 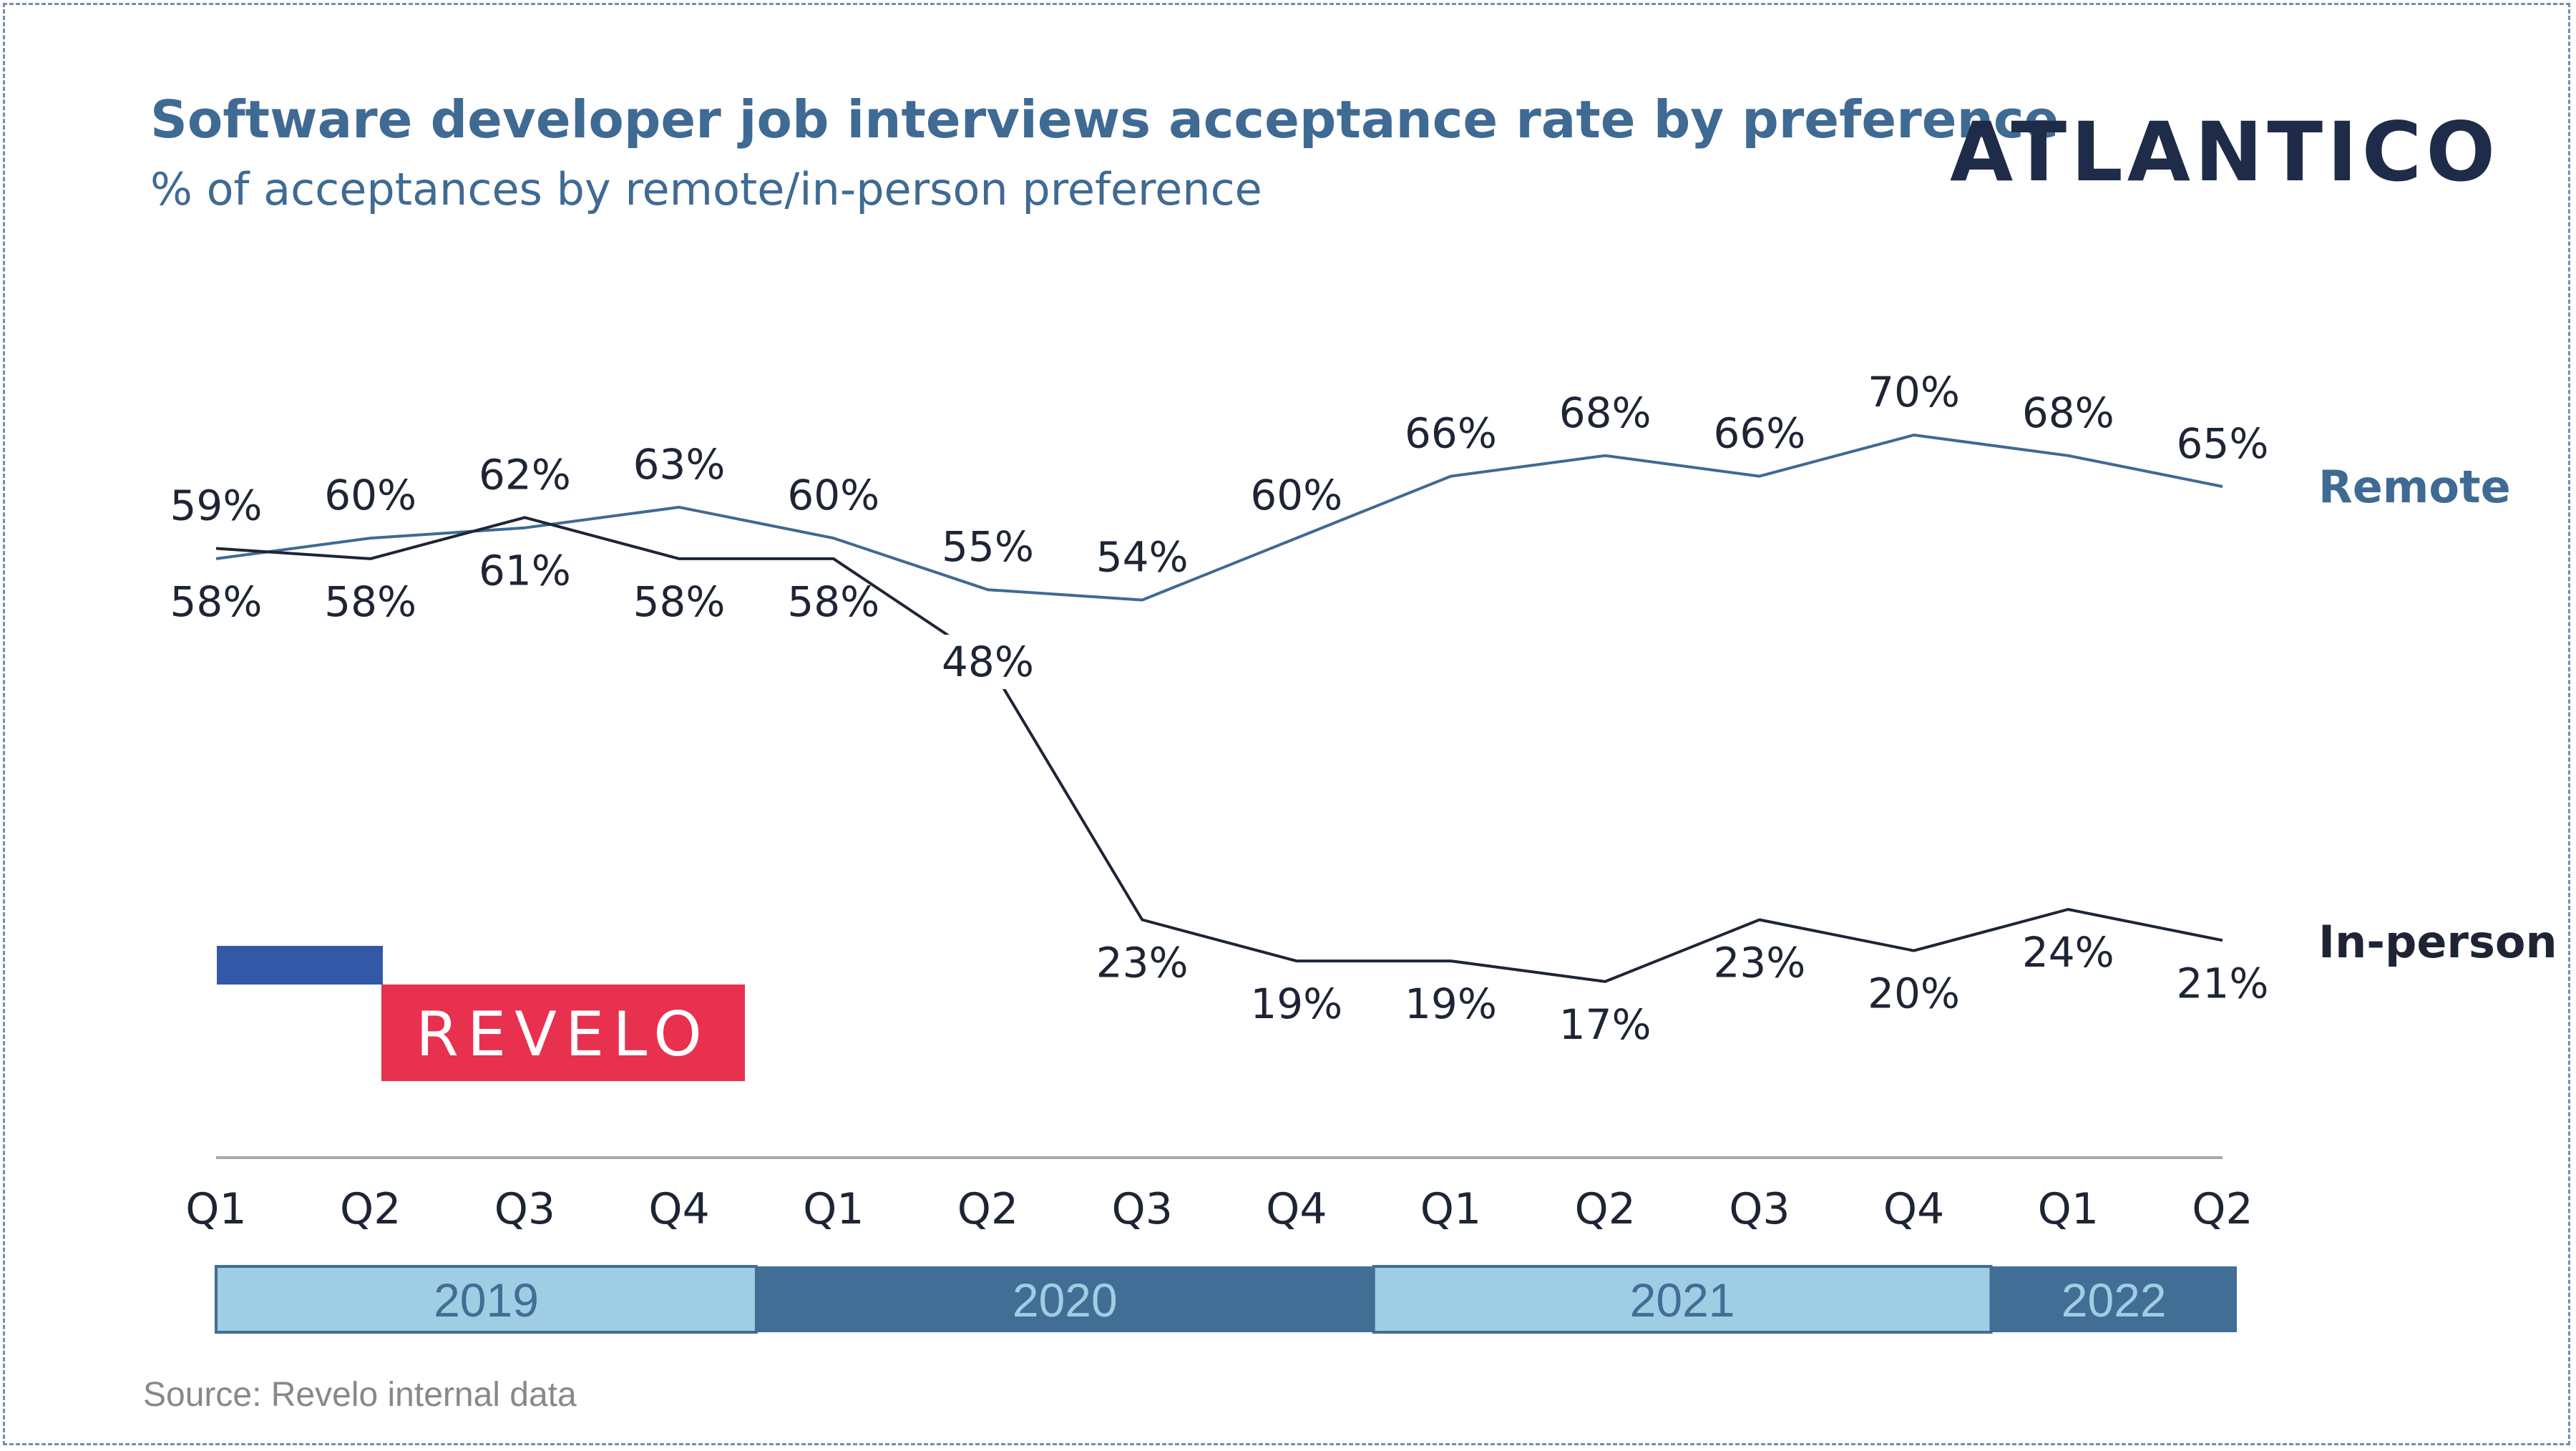 I want to click on data-label-remote: 58%, so click(x=217, y=601).